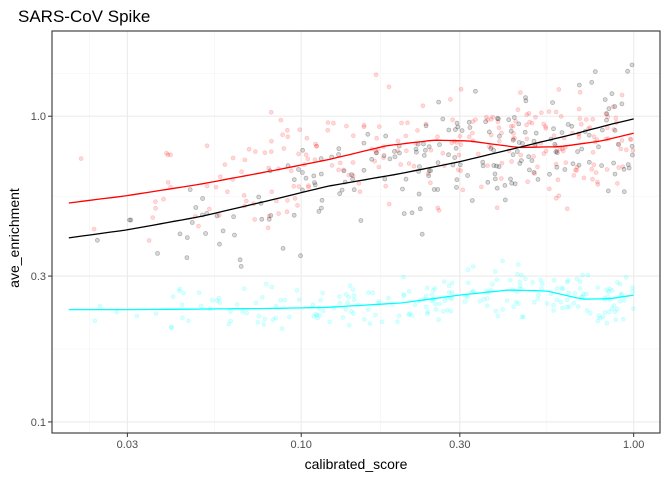 The image size is (672, 480). Describe the element at coordinates (364, 294) in the screenshot. I see `series-points` at that location.